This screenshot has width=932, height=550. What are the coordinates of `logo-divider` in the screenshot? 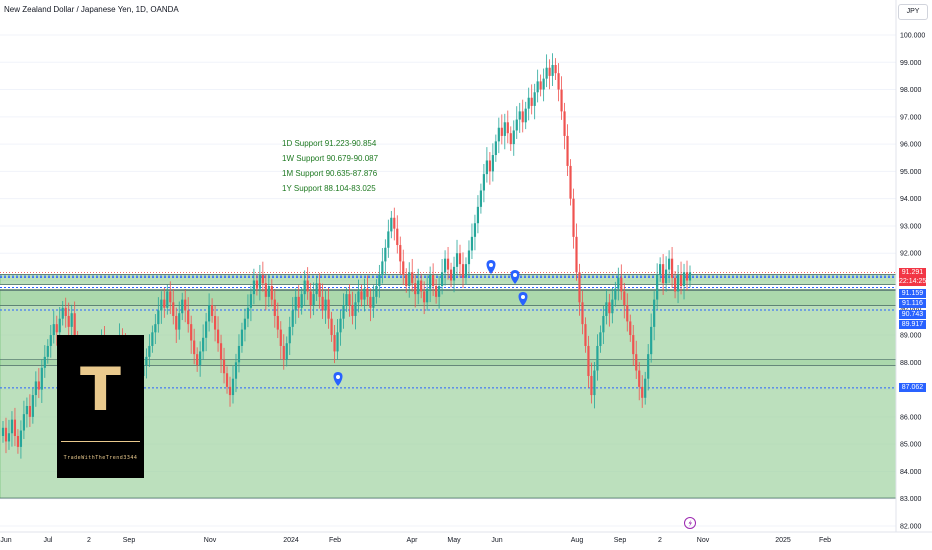 It's located at (100, 441).